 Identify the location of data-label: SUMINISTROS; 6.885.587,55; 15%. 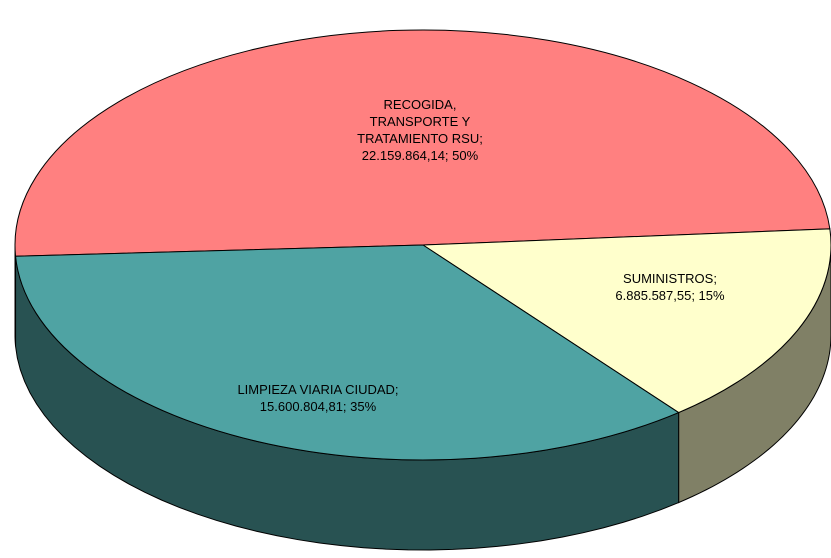
(670, 287).